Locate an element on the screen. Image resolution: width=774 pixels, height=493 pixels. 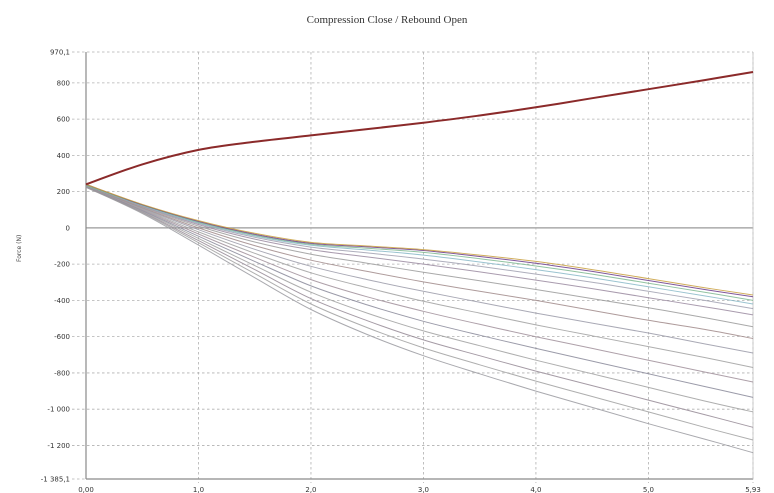
x-tick-label: 3,0 is located at coordinates (423, 489).